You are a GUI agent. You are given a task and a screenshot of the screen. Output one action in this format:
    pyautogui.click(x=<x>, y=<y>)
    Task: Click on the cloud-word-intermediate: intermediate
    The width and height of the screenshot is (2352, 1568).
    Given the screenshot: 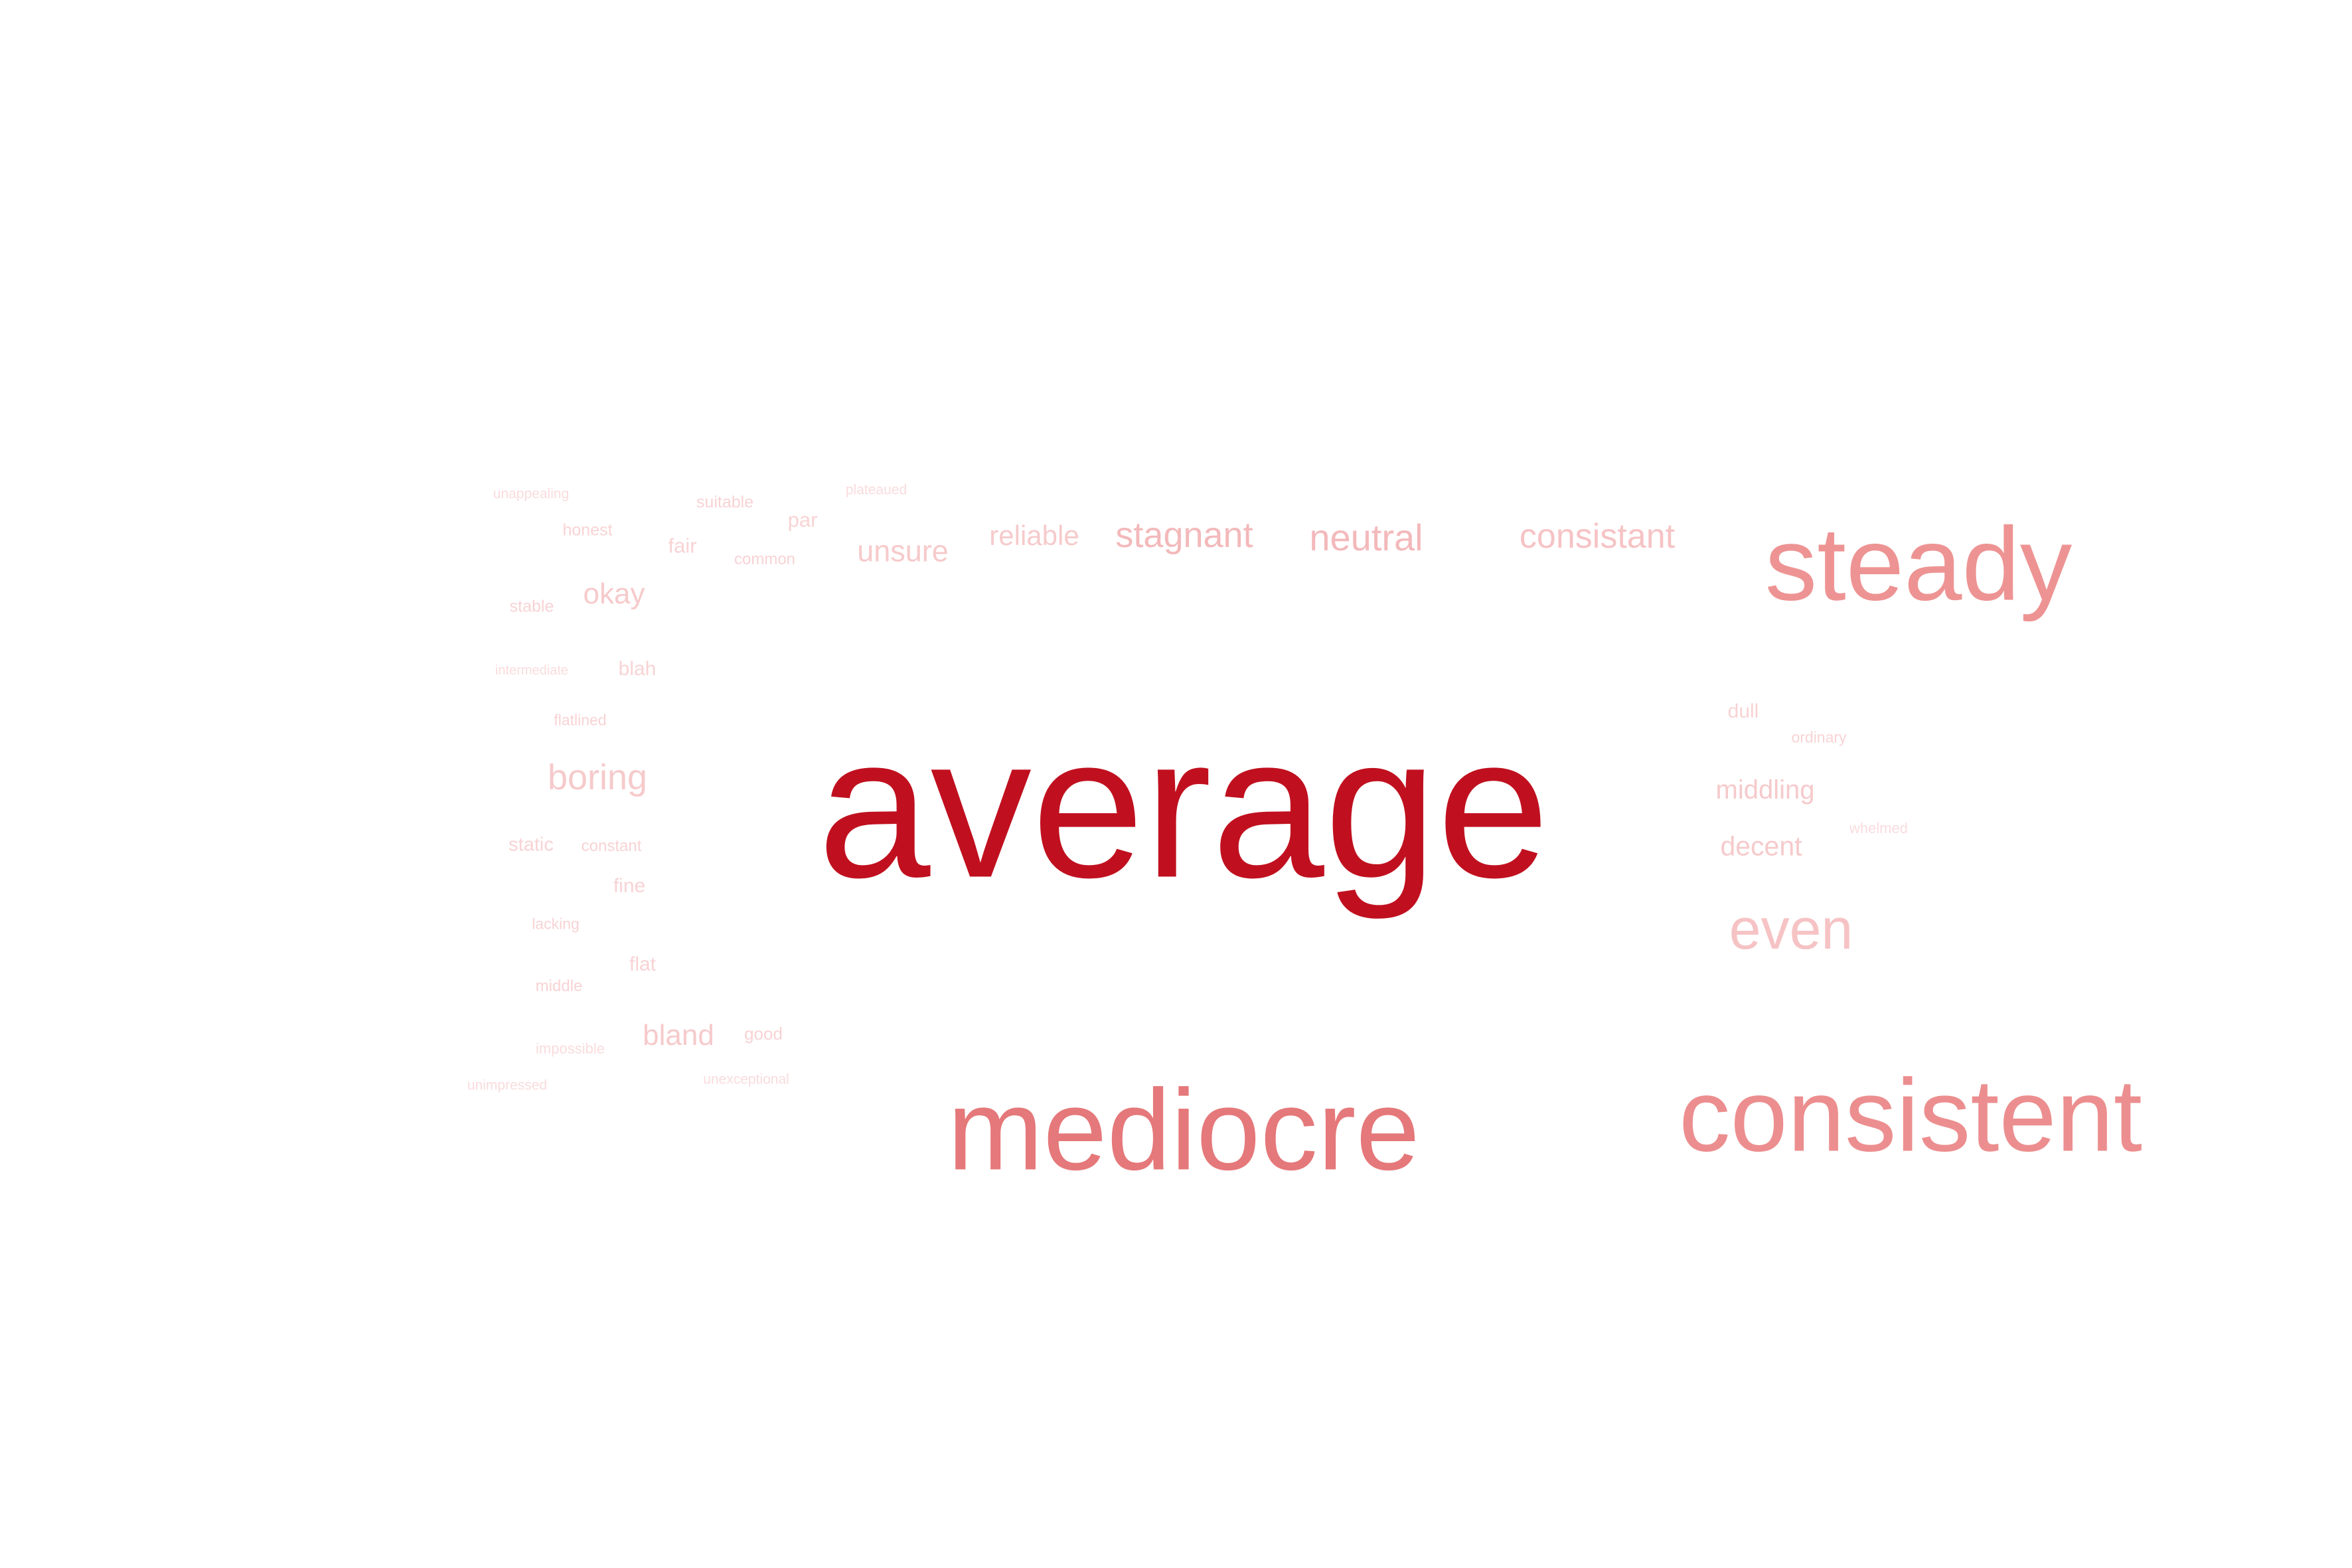 What is the action you would take?
    pyautogui.click(x=532, y=671)
    